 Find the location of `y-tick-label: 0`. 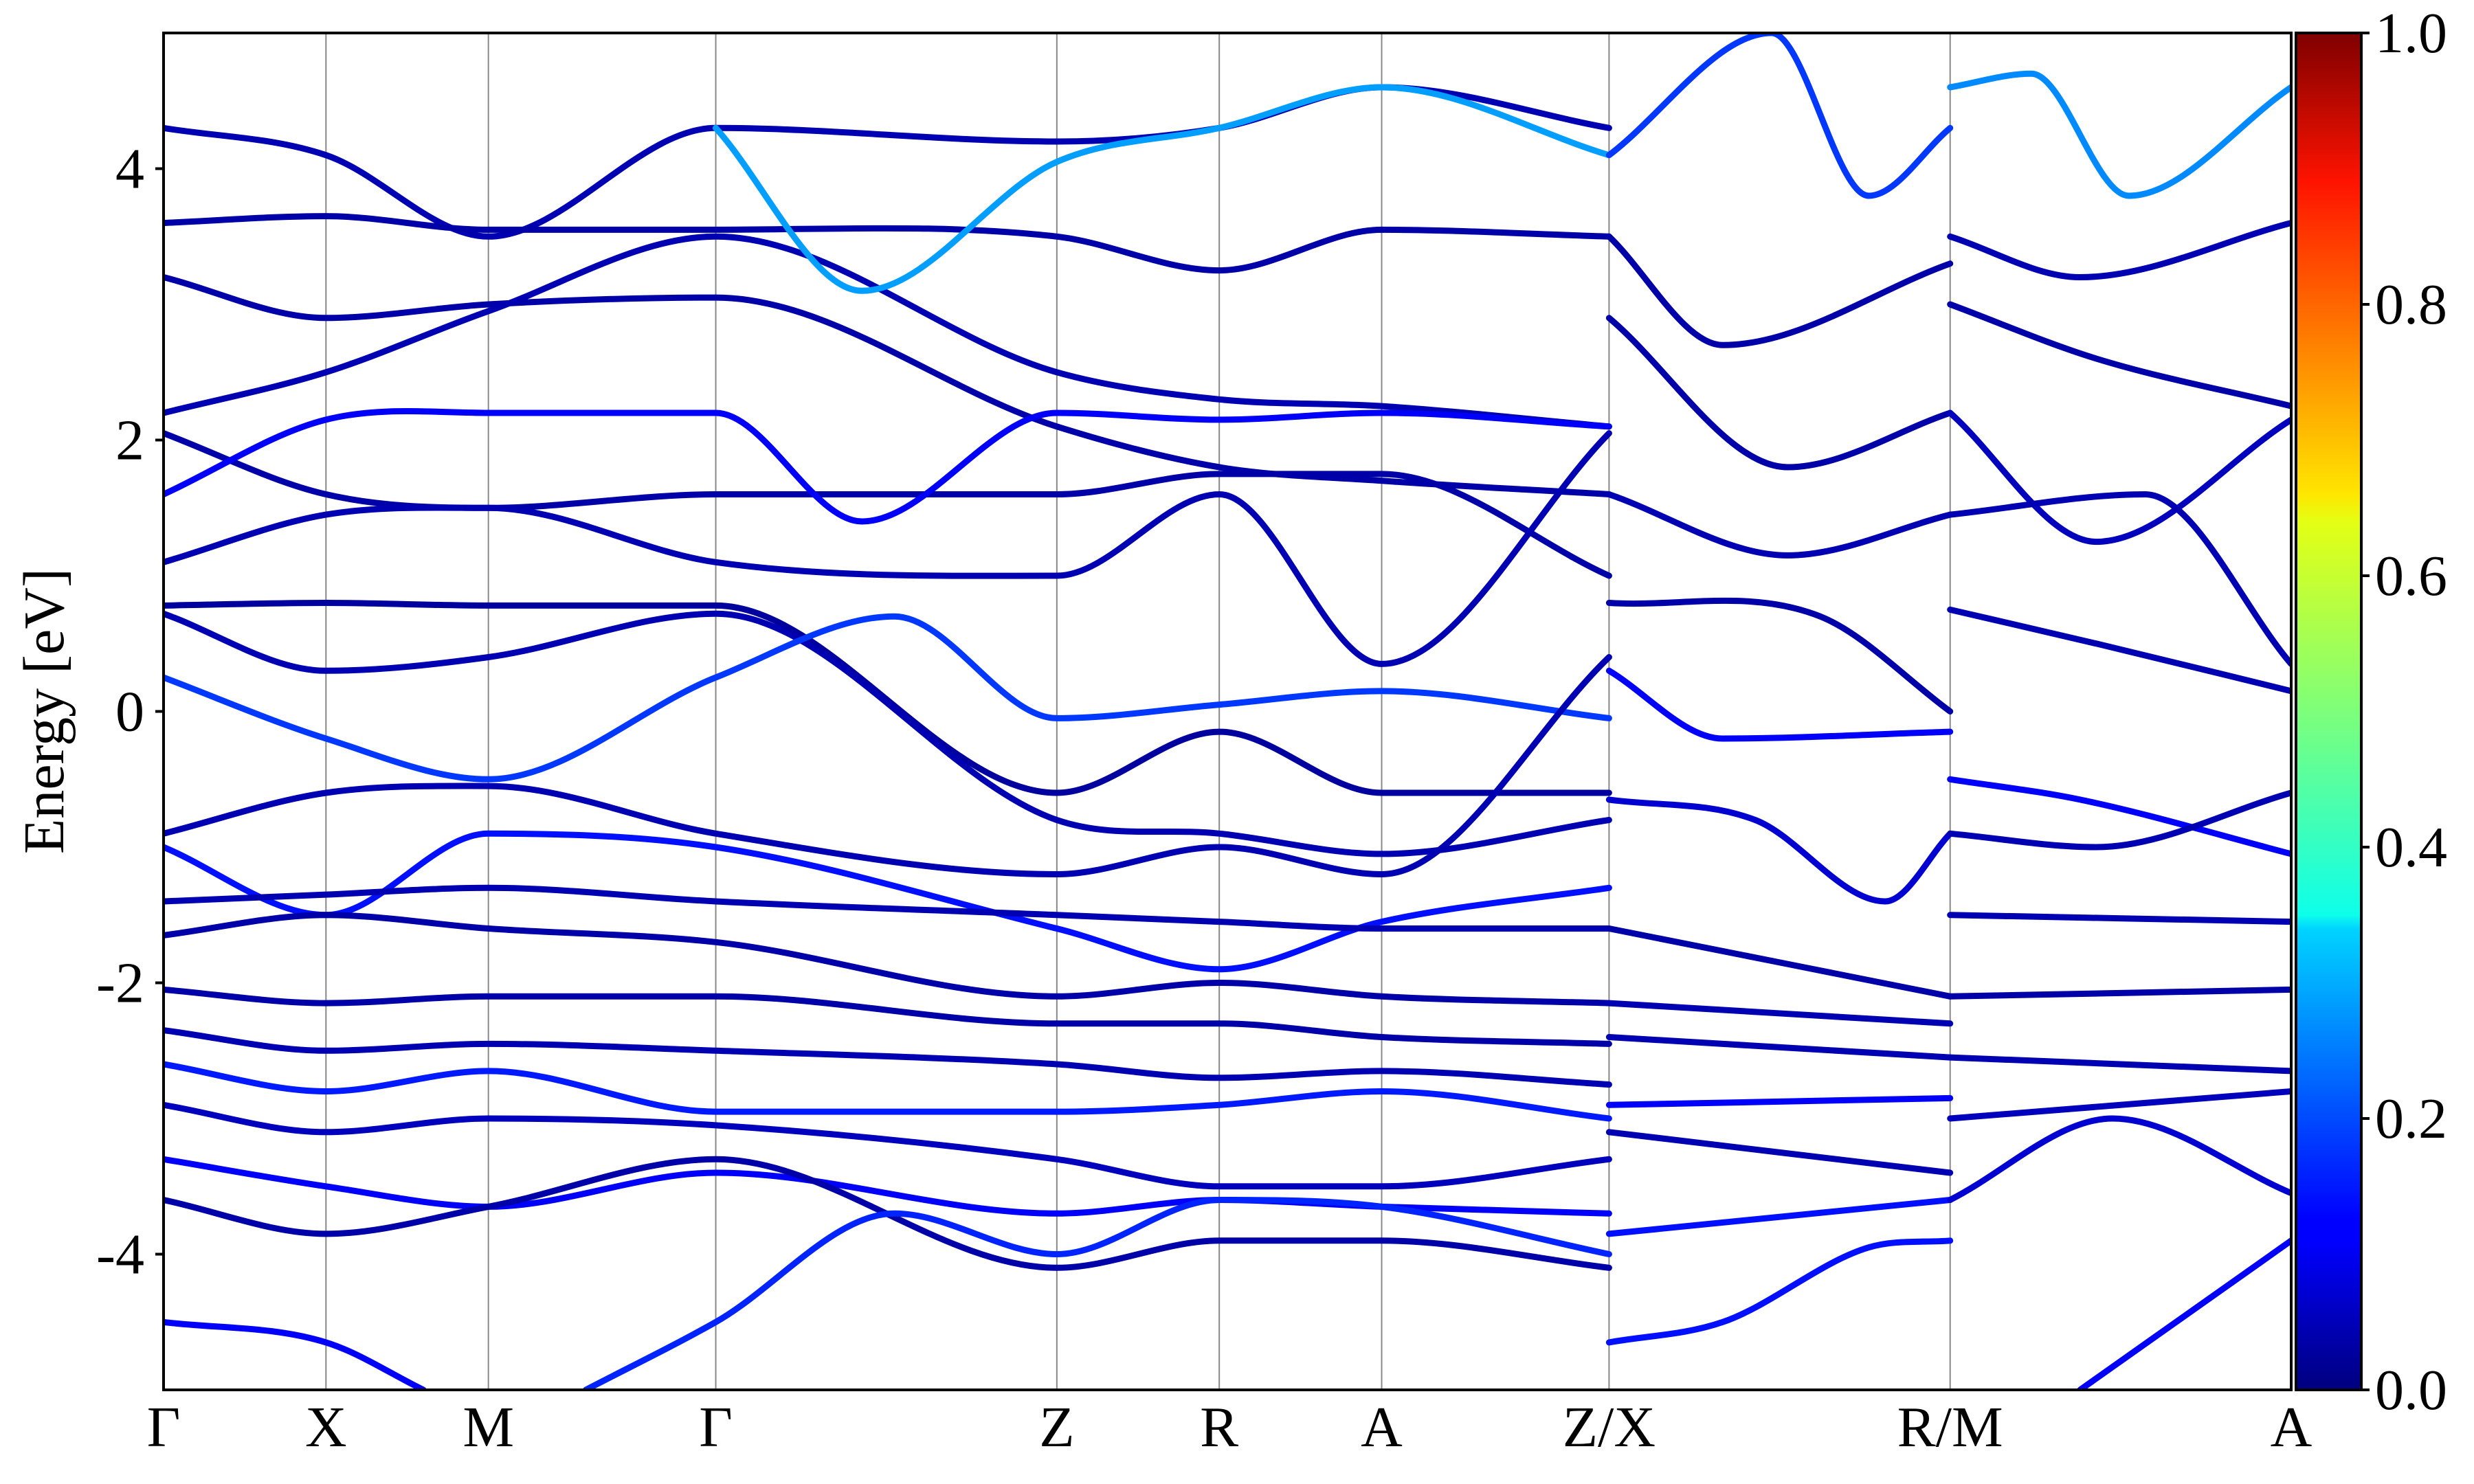

y-tick-label: 0 is located at coordinates (129, 712).